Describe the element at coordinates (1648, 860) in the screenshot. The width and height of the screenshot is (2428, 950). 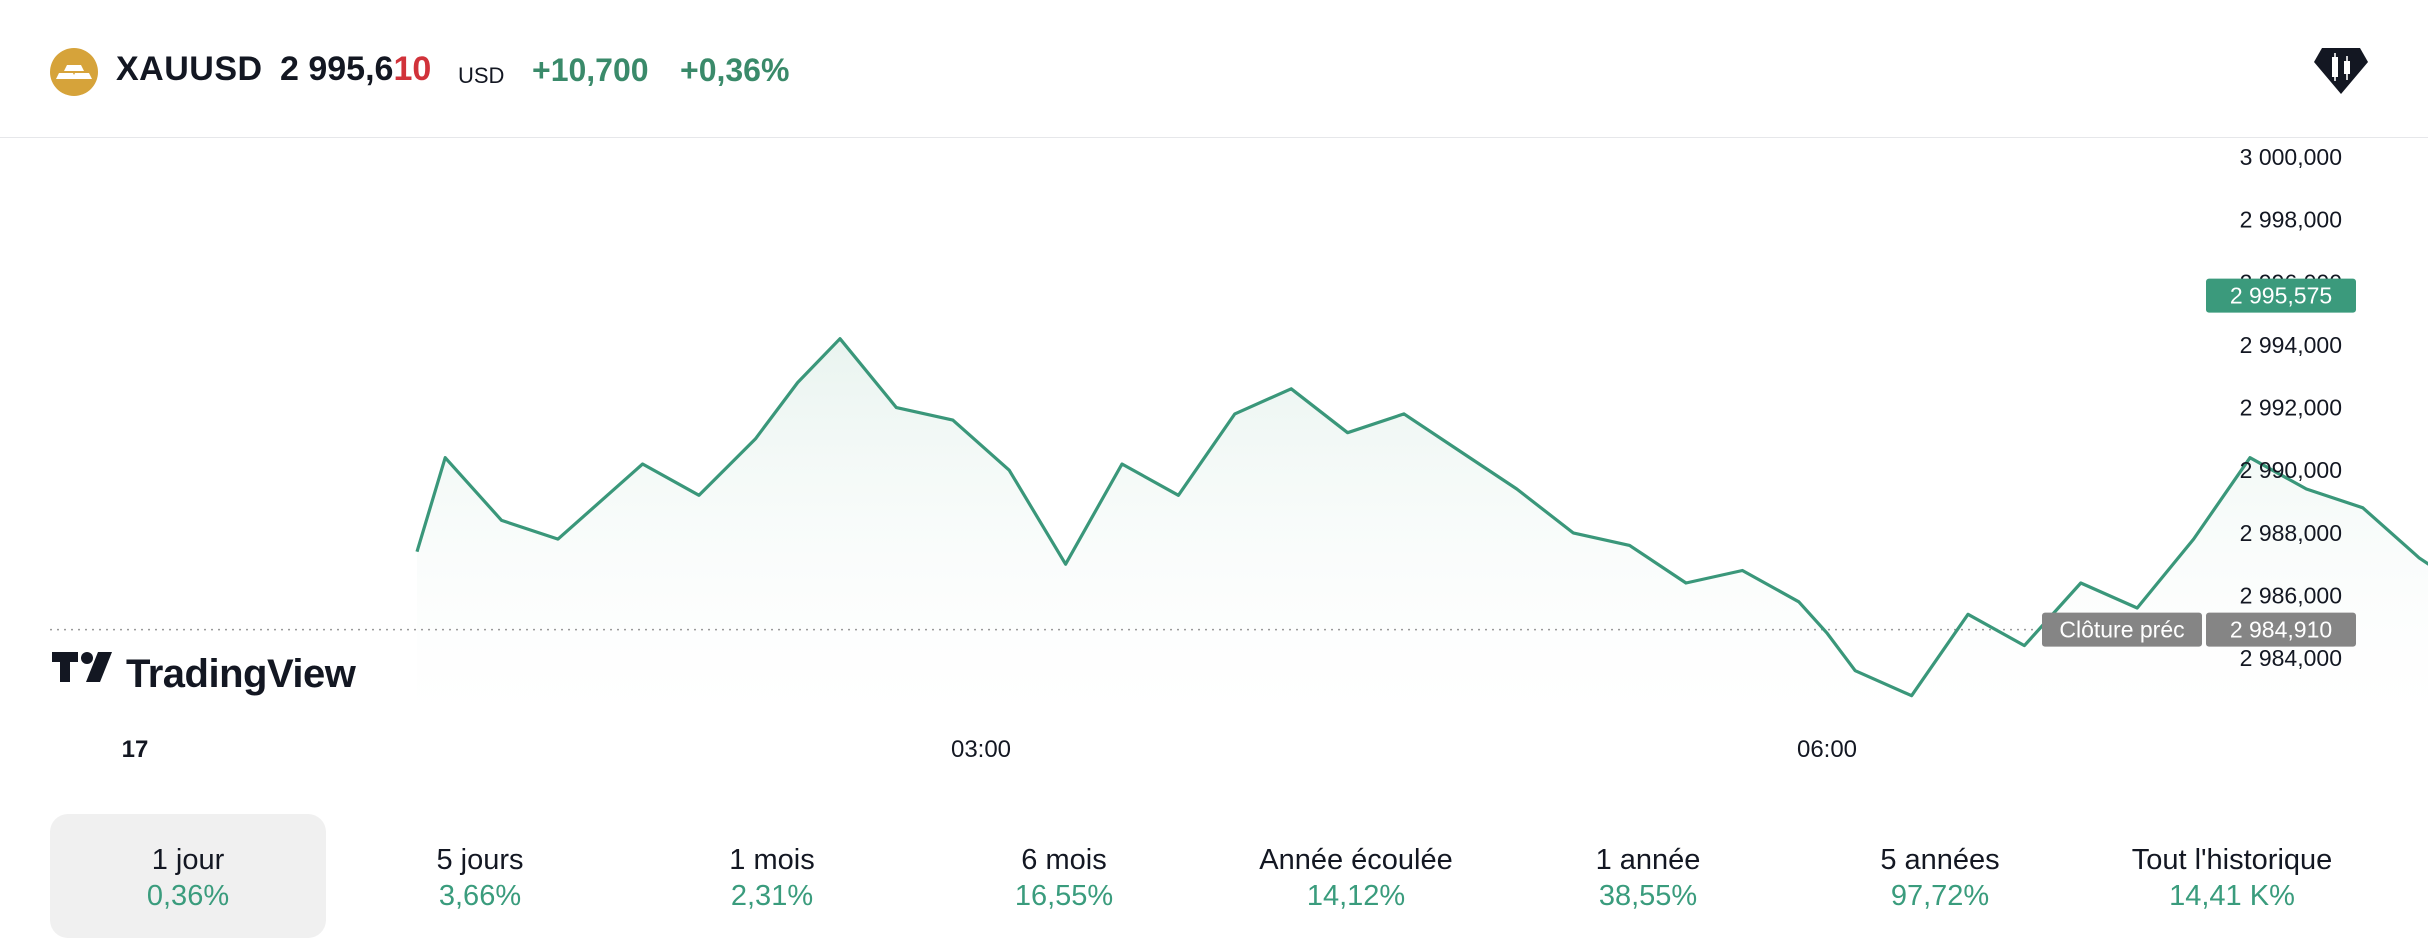
I see `tab-label: 1 année` at that location.